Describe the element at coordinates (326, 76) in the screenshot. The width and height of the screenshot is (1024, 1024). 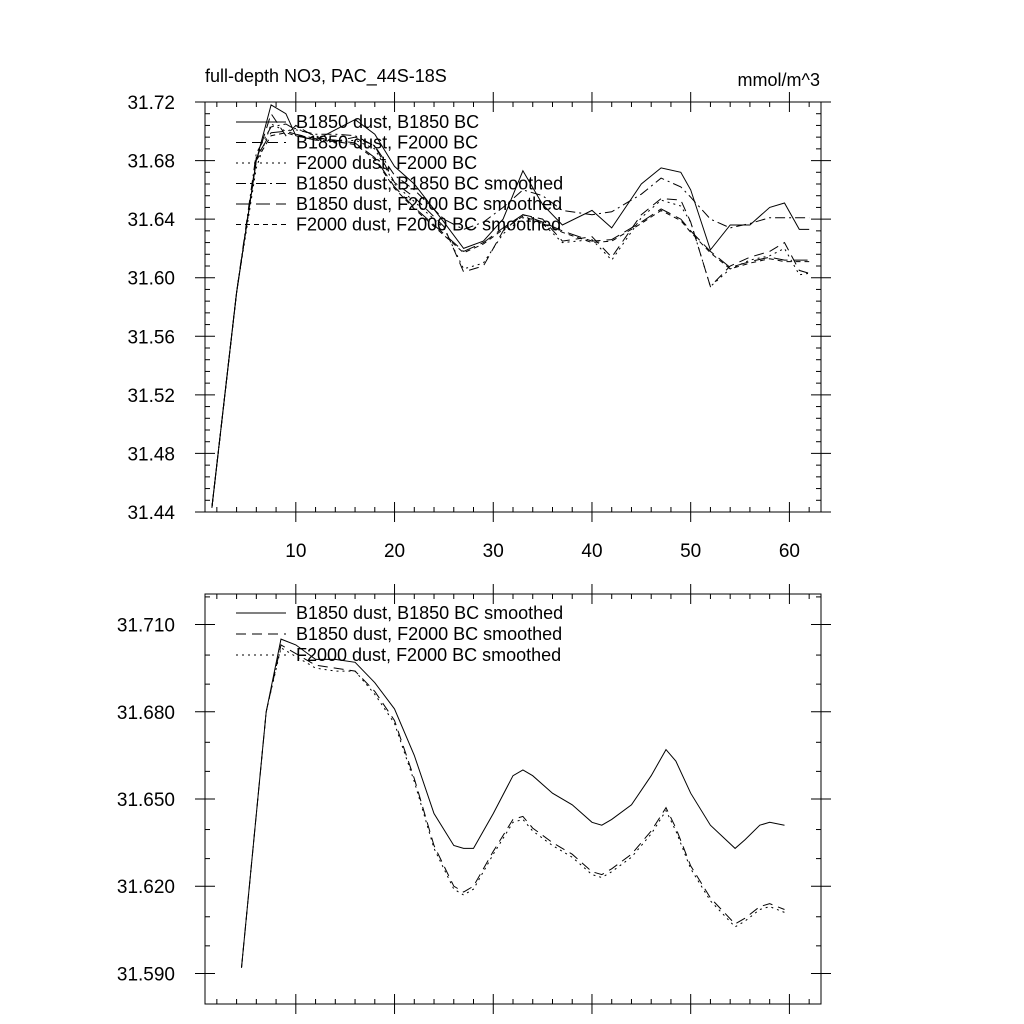
I see `top-chart-title: full-depth NO3, PAC_44S-18S` at that location.